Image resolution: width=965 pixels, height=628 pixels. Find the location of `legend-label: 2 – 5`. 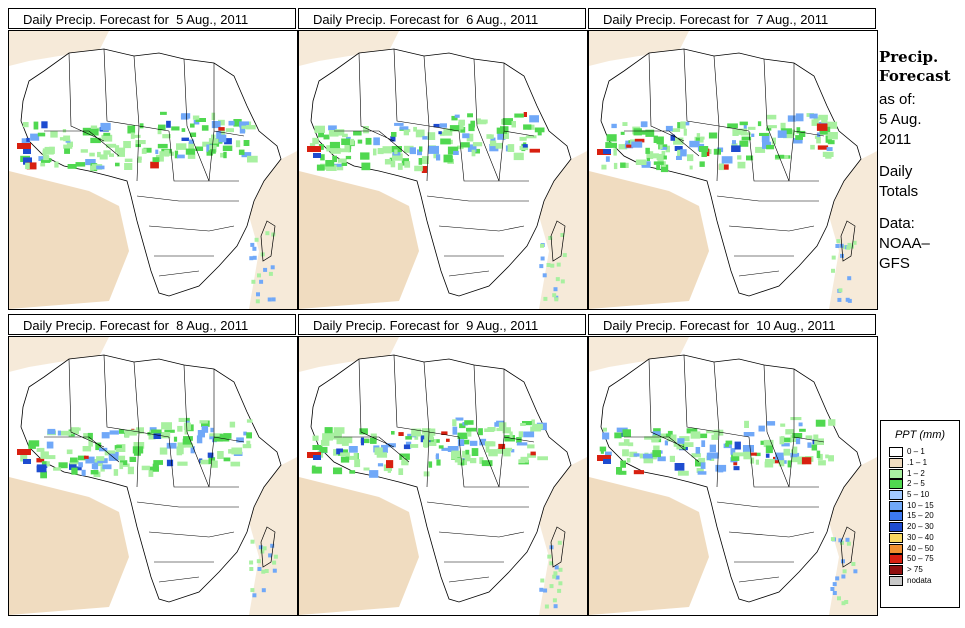

legend-label: 2 – 5 is located at coordinates (916, 484).